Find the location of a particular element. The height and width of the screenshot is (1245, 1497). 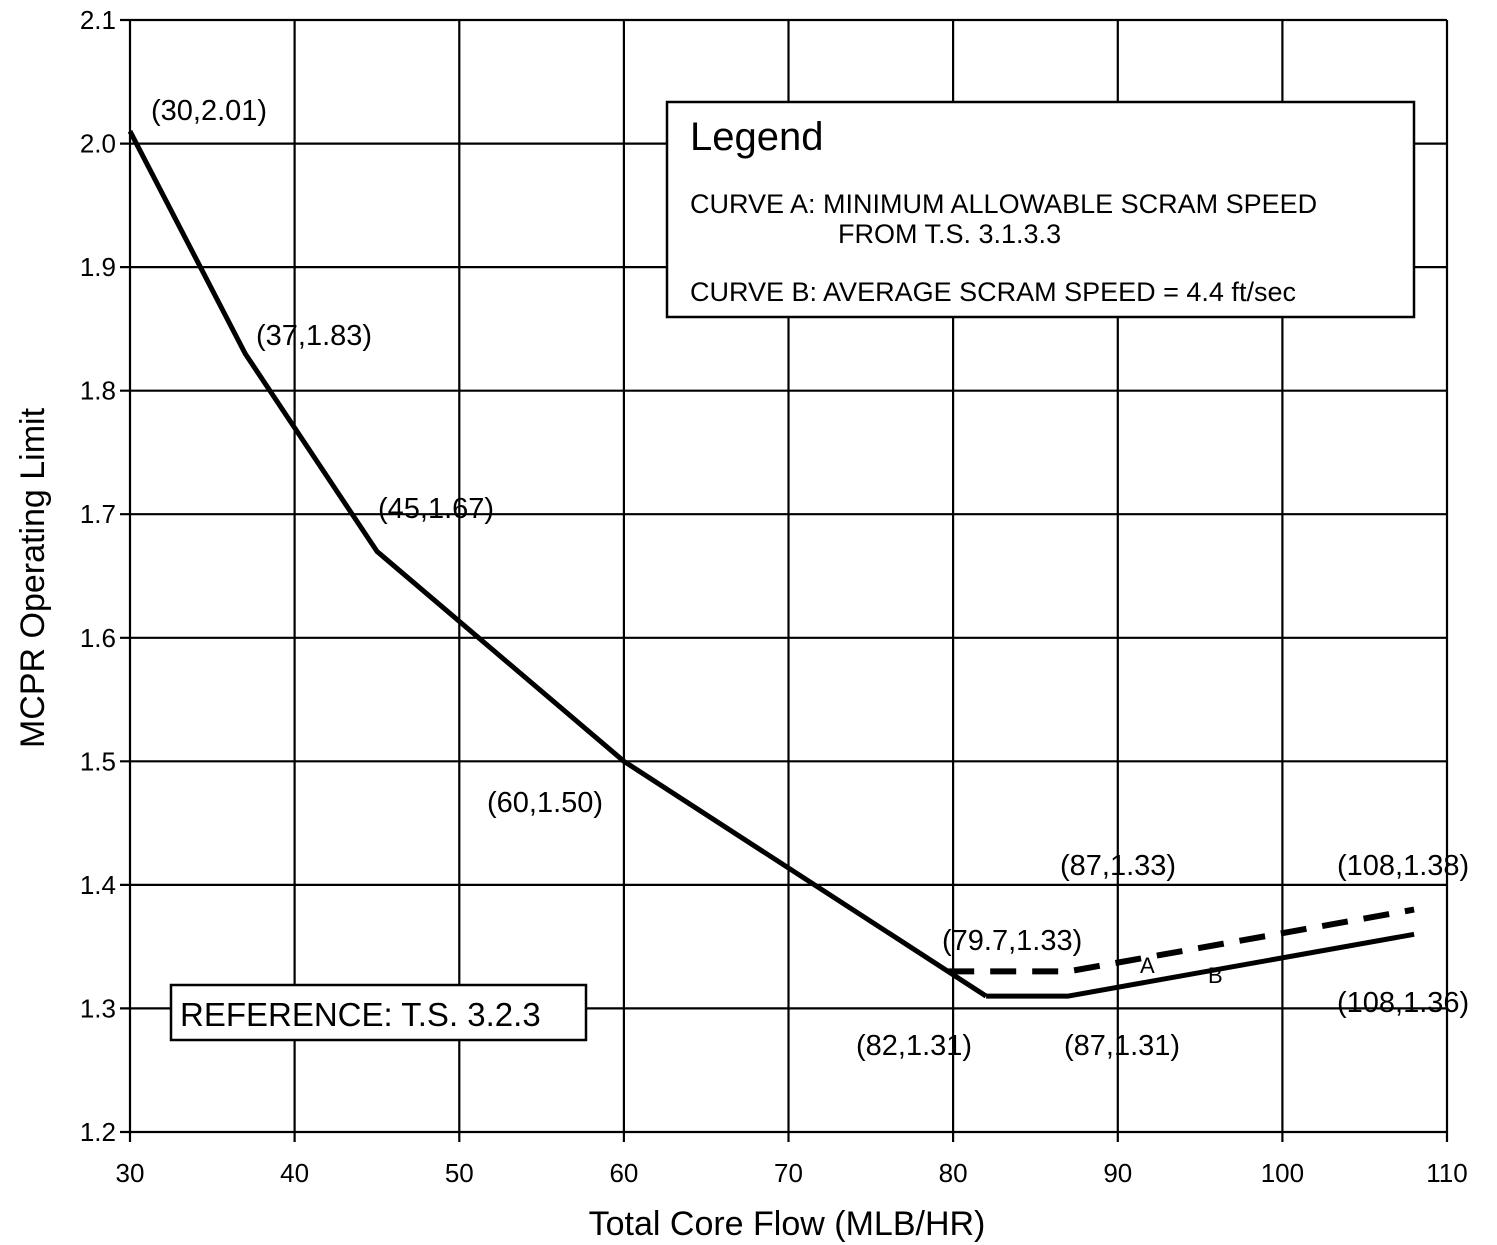

curve-a-tag: A is located at coordinates (1147, 965).